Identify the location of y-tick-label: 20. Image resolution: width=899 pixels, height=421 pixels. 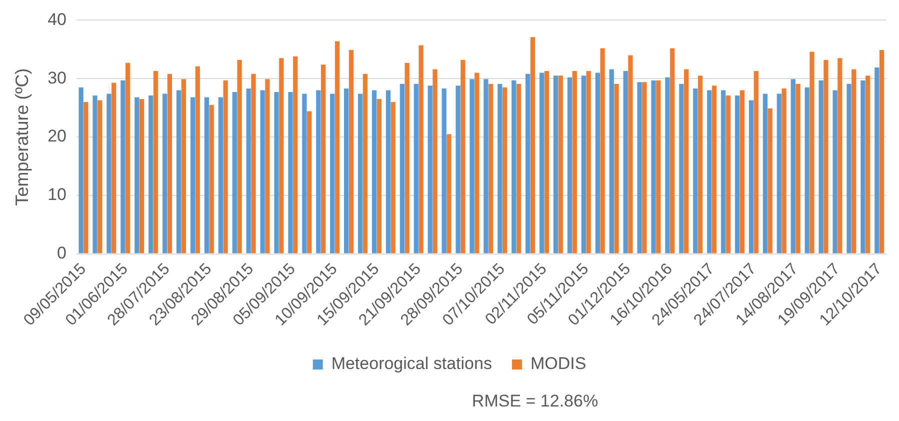
(57, 136).